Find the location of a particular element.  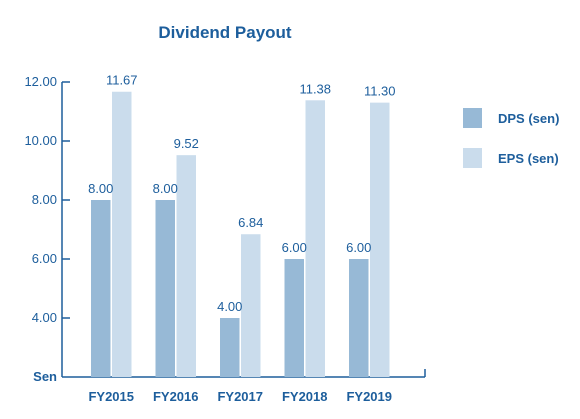

category-label: FY2015 is located at coordinates (111, 396).